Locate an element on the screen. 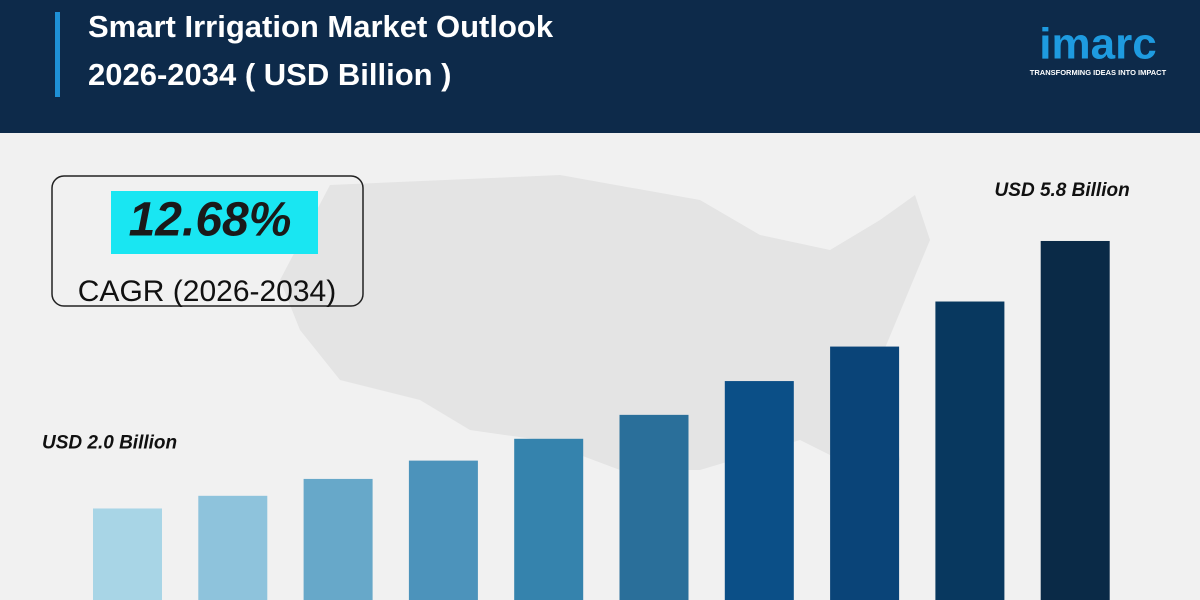 This screenshot has width=1200, height=600. cagr-label: CAGR (2026-2034) is located at coordinates (207, 291).